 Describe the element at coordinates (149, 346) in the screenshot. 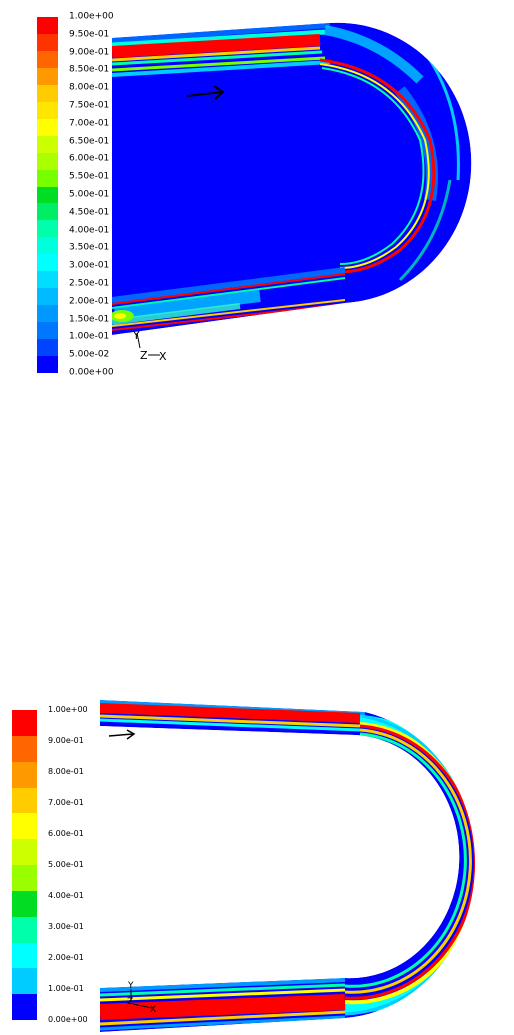

I see `axis-triad-top: Y Z X` at that location.